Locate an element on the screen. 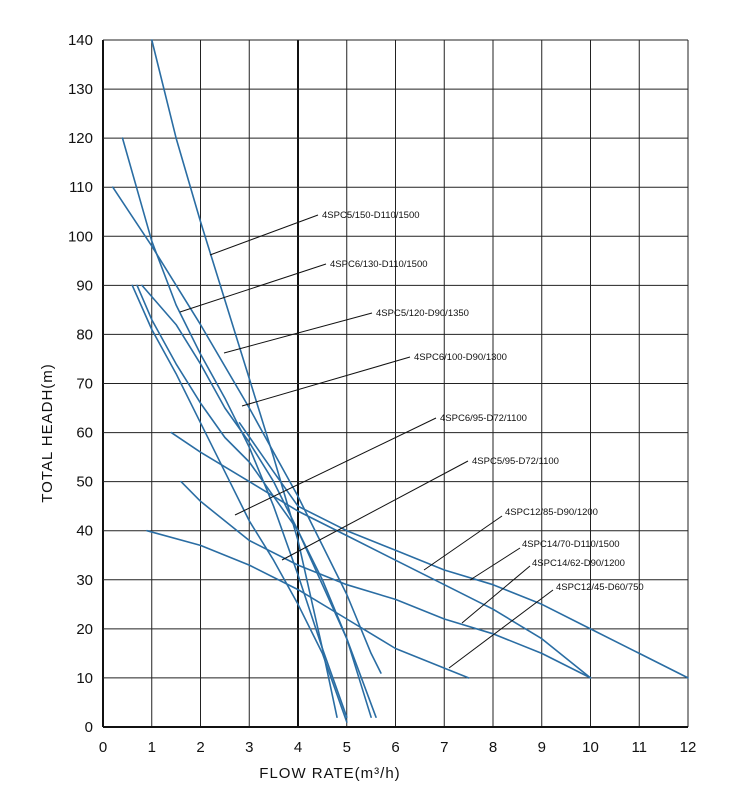  series-label-3: 4SPC5/120-D90/1350 is located at coordinates (422, 313).